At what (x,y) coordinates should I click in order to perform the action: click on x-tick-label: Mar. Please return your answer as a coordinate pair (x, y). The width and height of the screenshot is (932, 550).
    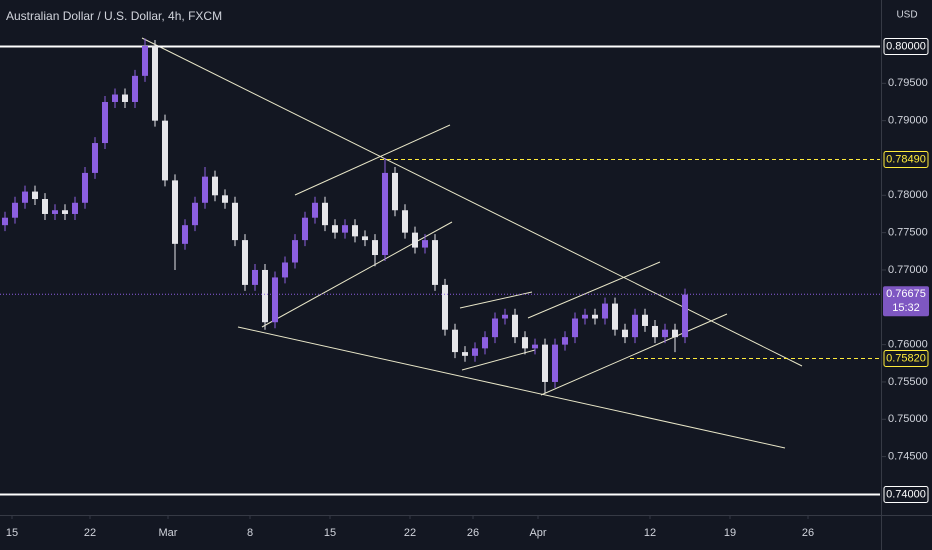
    Looking at the image, I should click on (168, 533).